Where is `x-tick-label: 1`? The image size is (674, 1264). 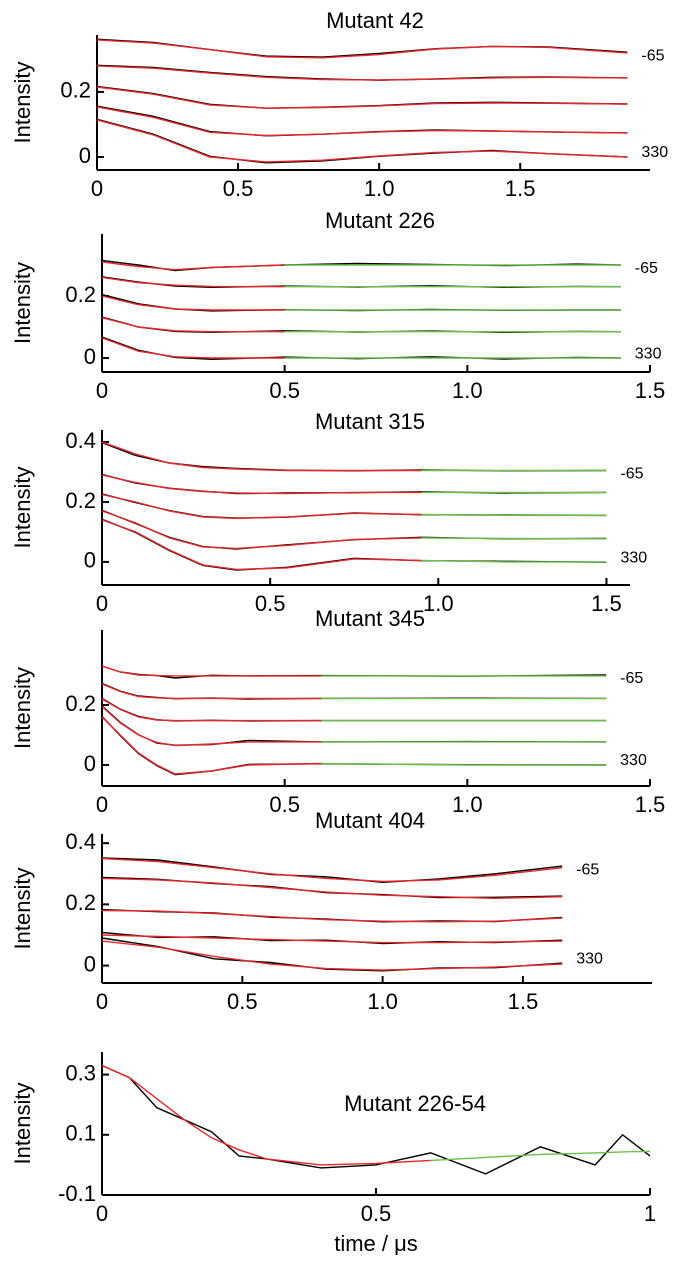
x-tick-label: 1 is located at coordinates (650, 1213).